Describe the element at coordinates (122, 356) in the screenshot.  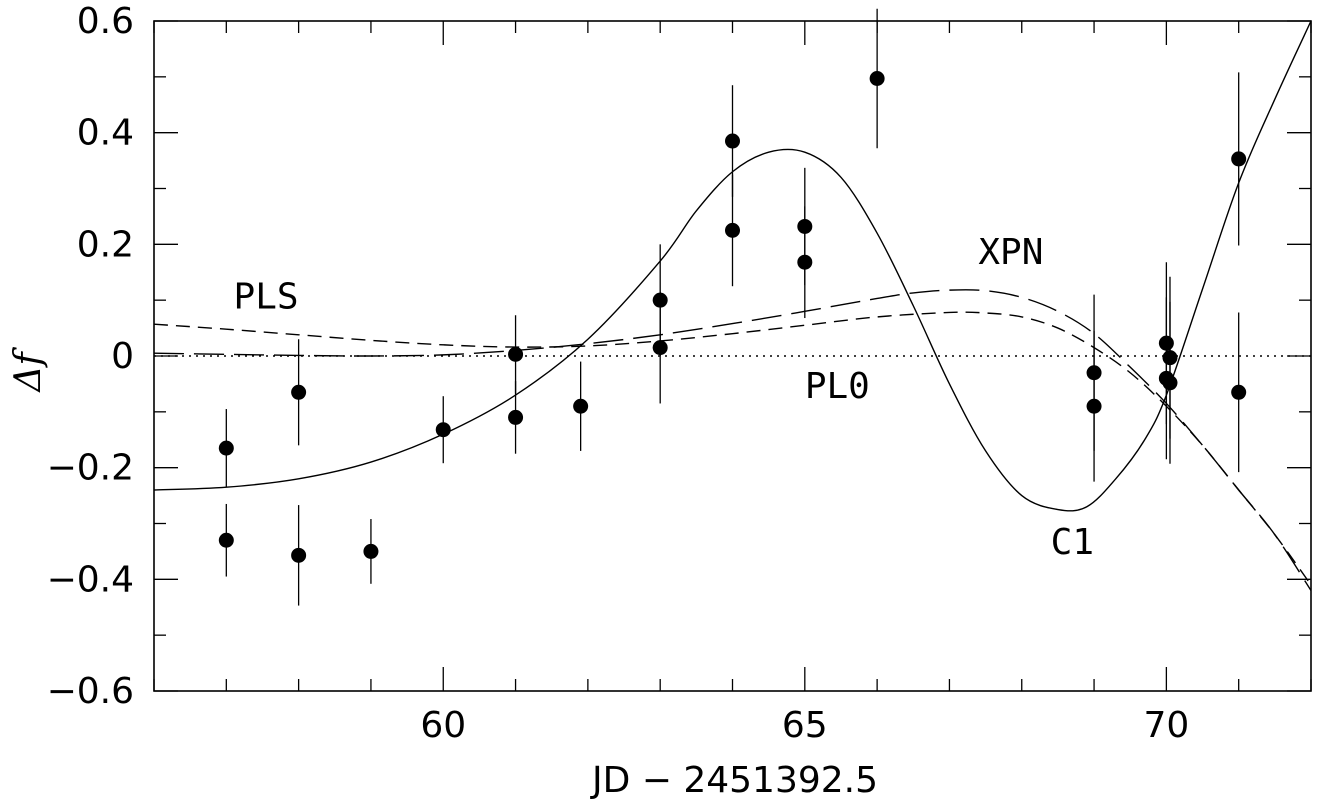
I see `y-tick-label: 0` at that location.